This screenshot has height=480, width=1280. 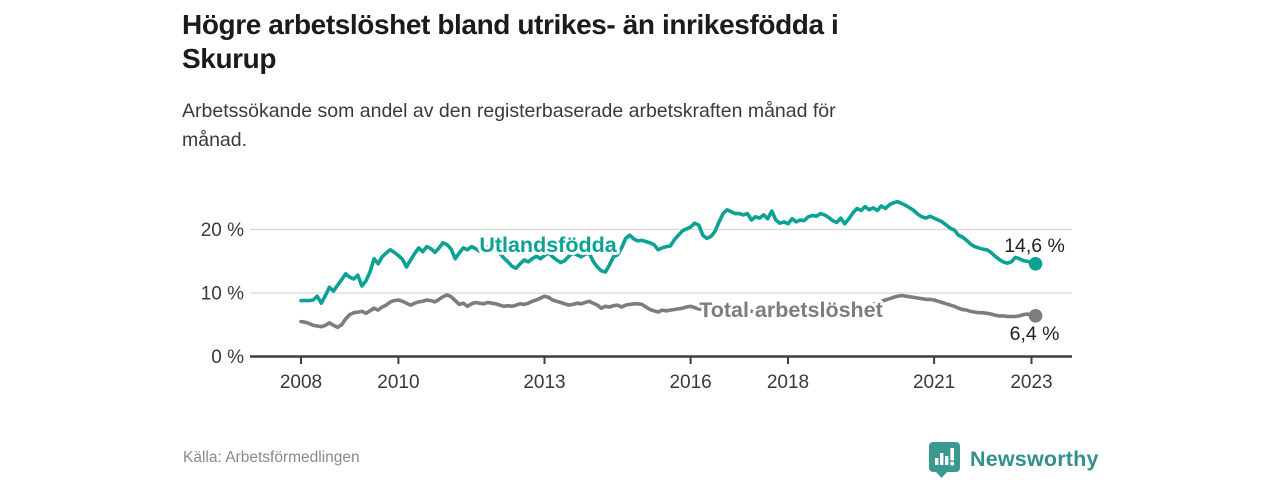 What do you see at coordinates (215, 140) in the screenshot?
I see `subtitle-line-2: månad.` at bounding box center [215, 140].